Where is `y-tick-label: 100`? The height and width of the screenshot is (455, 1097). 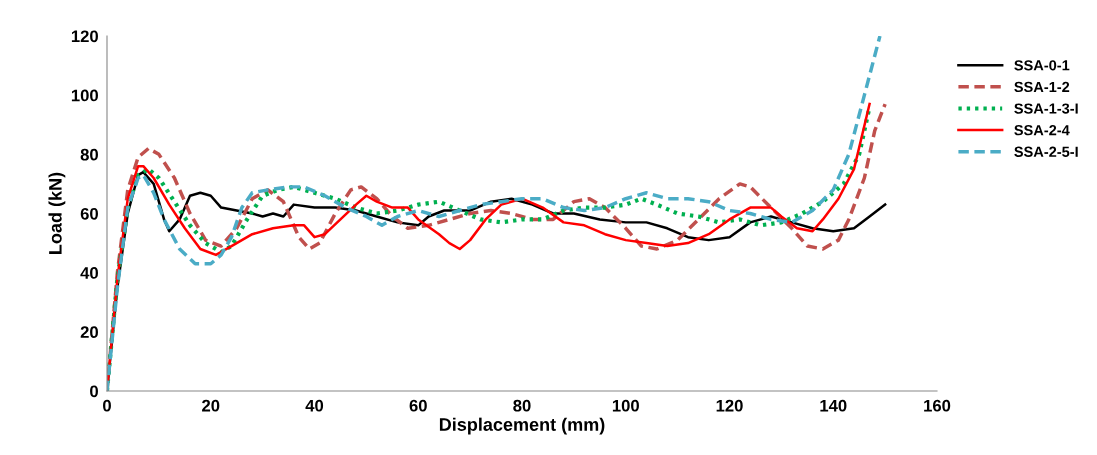
y-tick-label: 100 is located at coordinates (84, 95).